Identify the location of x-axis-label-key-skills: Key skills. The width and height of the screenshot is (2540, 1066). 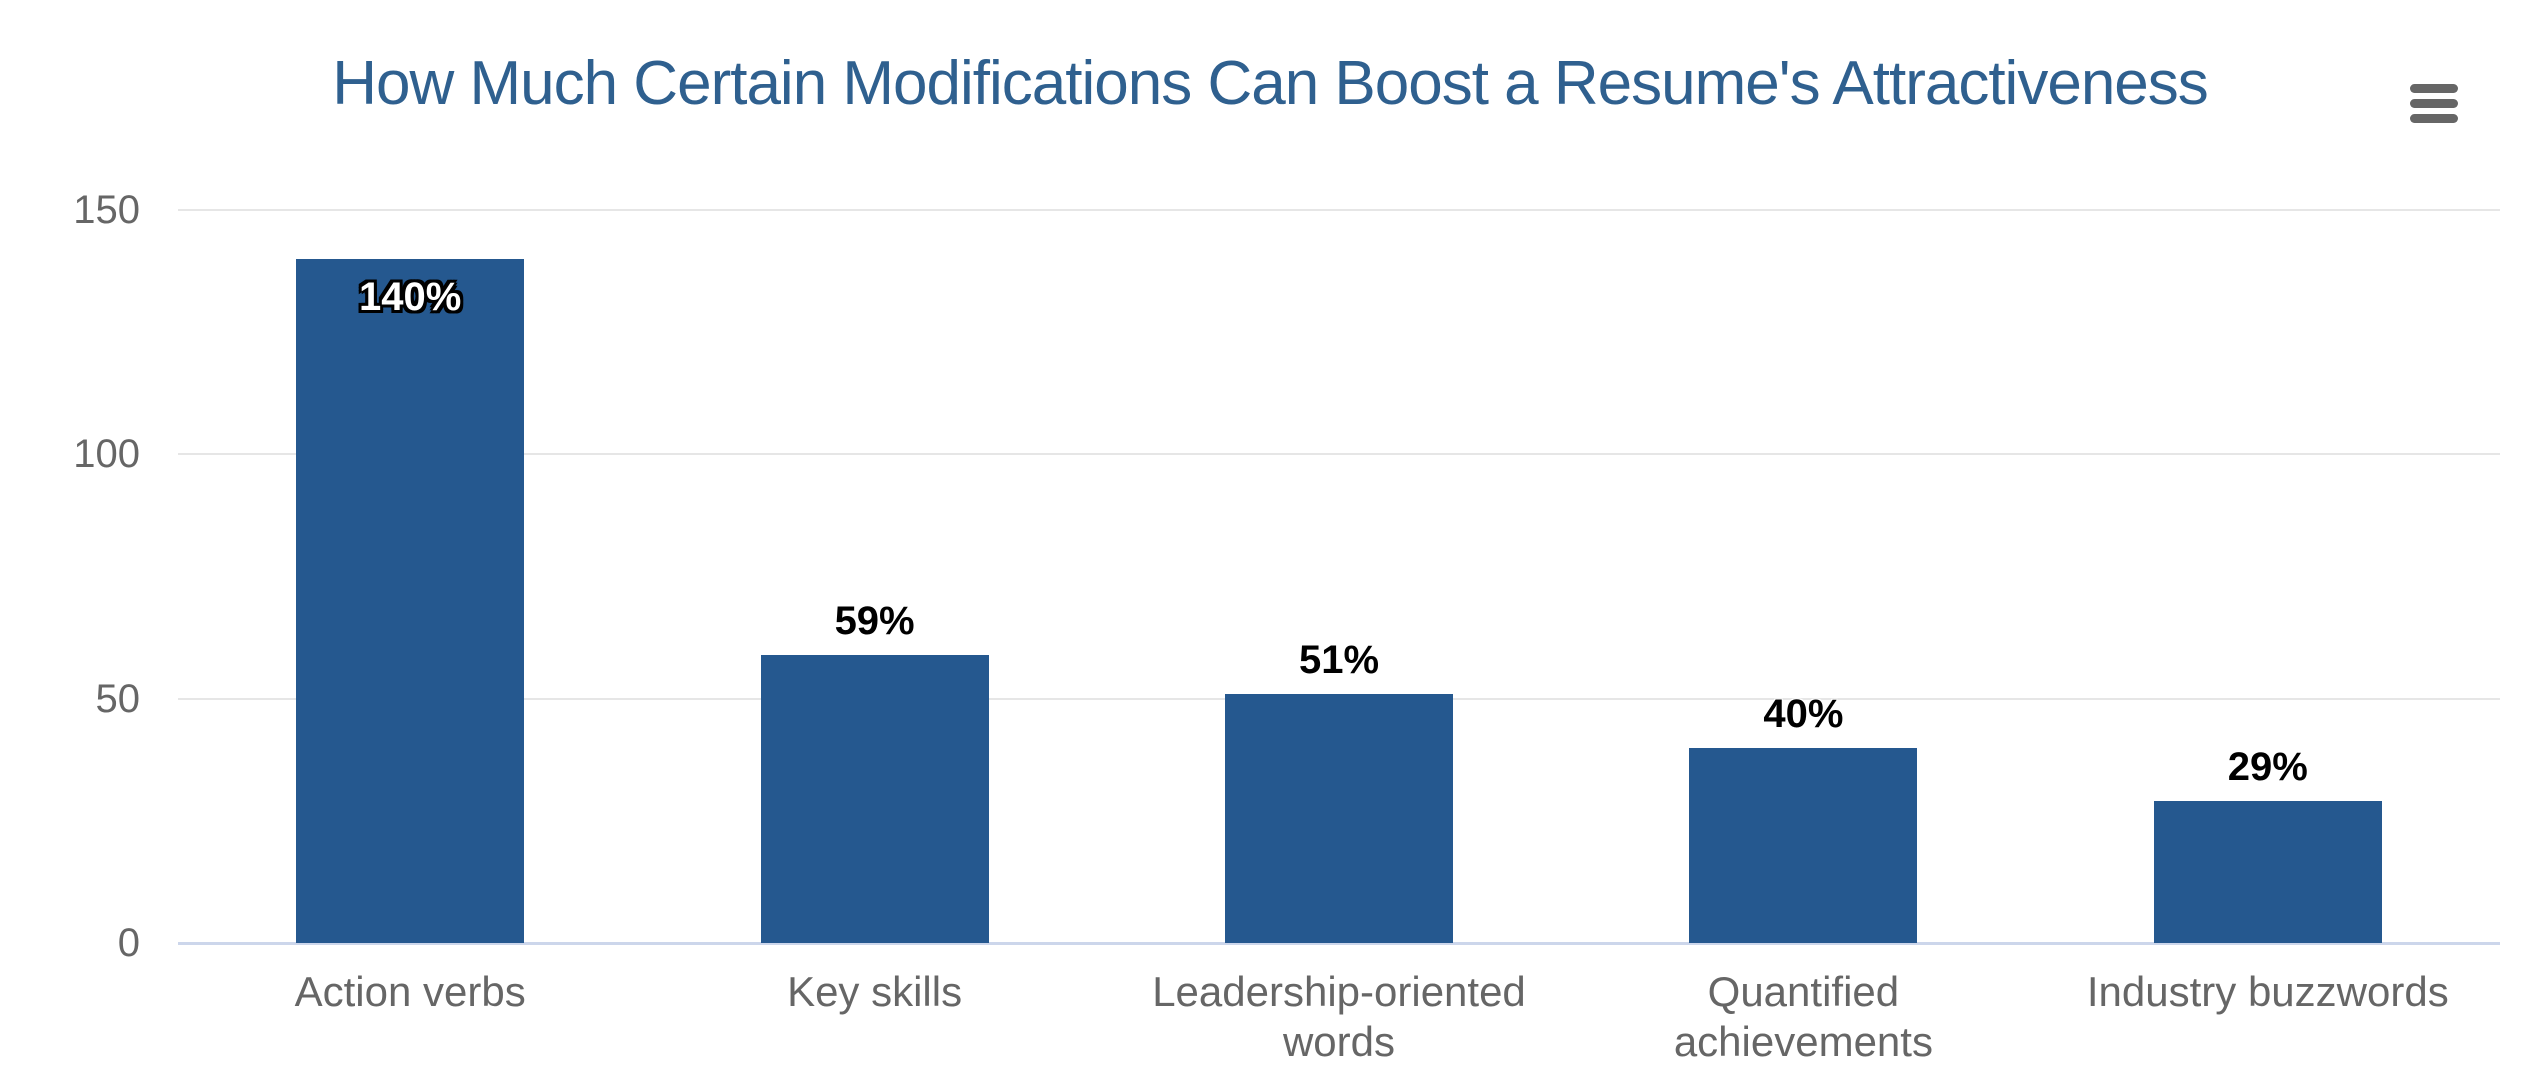
(875, 991).